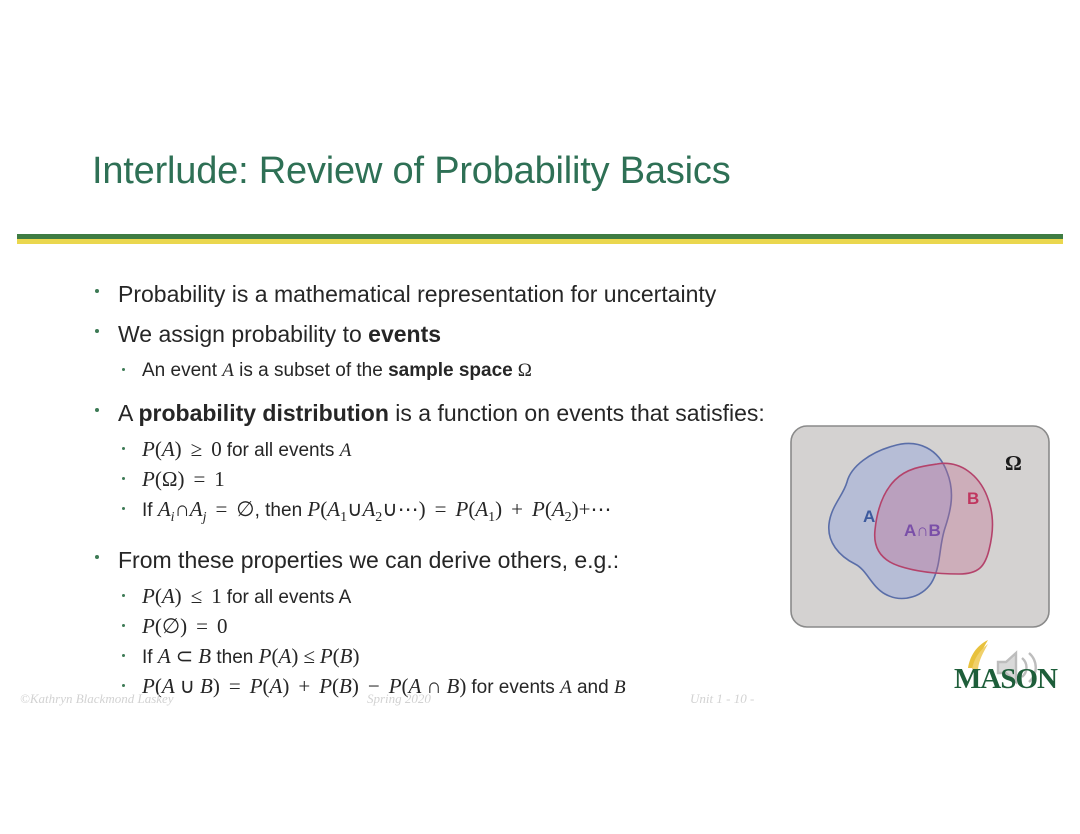 The width and height of the screenshot is (1080, 834). What do you see at coordinates (978, 654) in the screenshot?
I see `mason-flame-icon` at bounding box center [978, 654].